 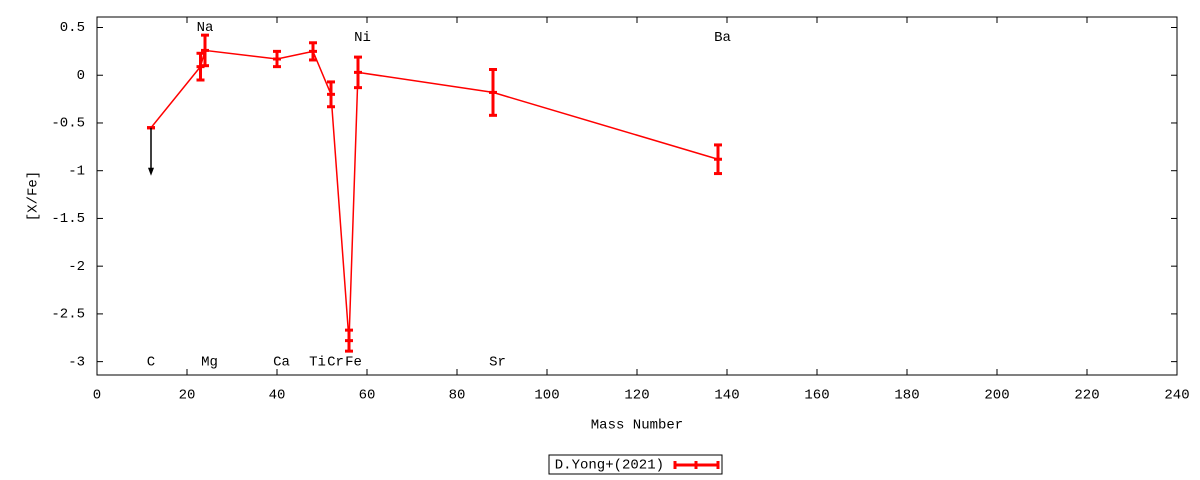 What do you see at coordinates (546, 396) in the screenshot?
I see `x-tick-label: 100` at bounding box center [546, 396].